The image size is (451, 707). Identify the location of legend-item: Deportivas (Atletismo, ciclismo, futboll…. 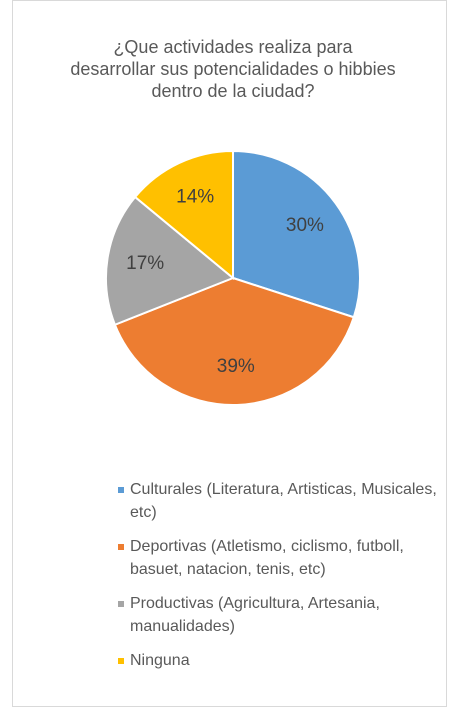
(278, 558).